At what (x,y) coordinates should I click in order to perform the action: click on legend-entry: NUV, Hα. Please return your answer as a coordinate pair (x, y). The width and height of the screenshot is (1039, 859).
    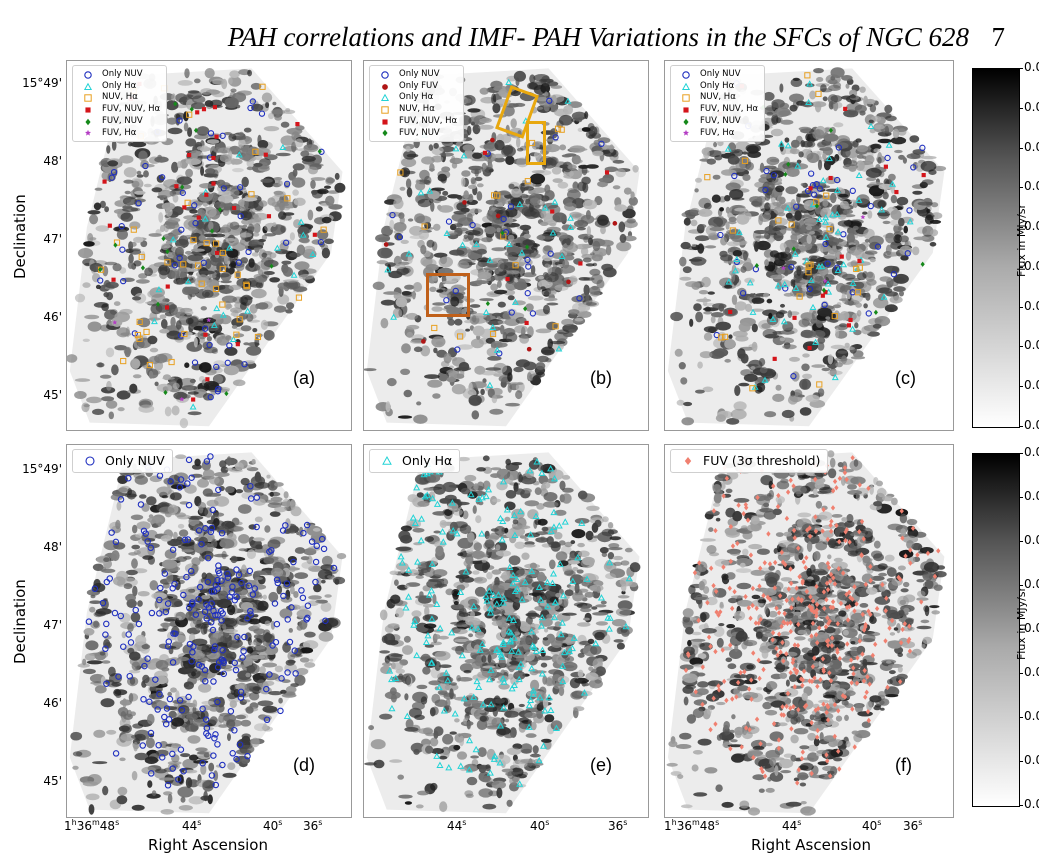
    Looking at the image, I should click on (416, 110).